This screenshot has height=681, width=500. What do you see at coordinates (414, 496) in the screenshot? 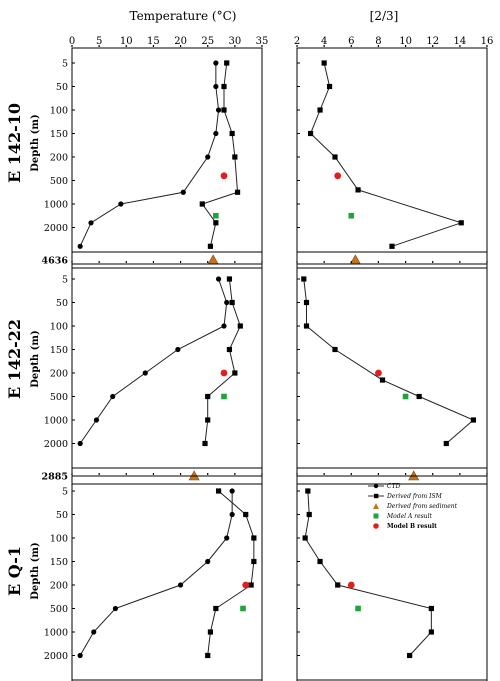
I see `legend-label: Derived from ISM` at bounding box center [414, 496].